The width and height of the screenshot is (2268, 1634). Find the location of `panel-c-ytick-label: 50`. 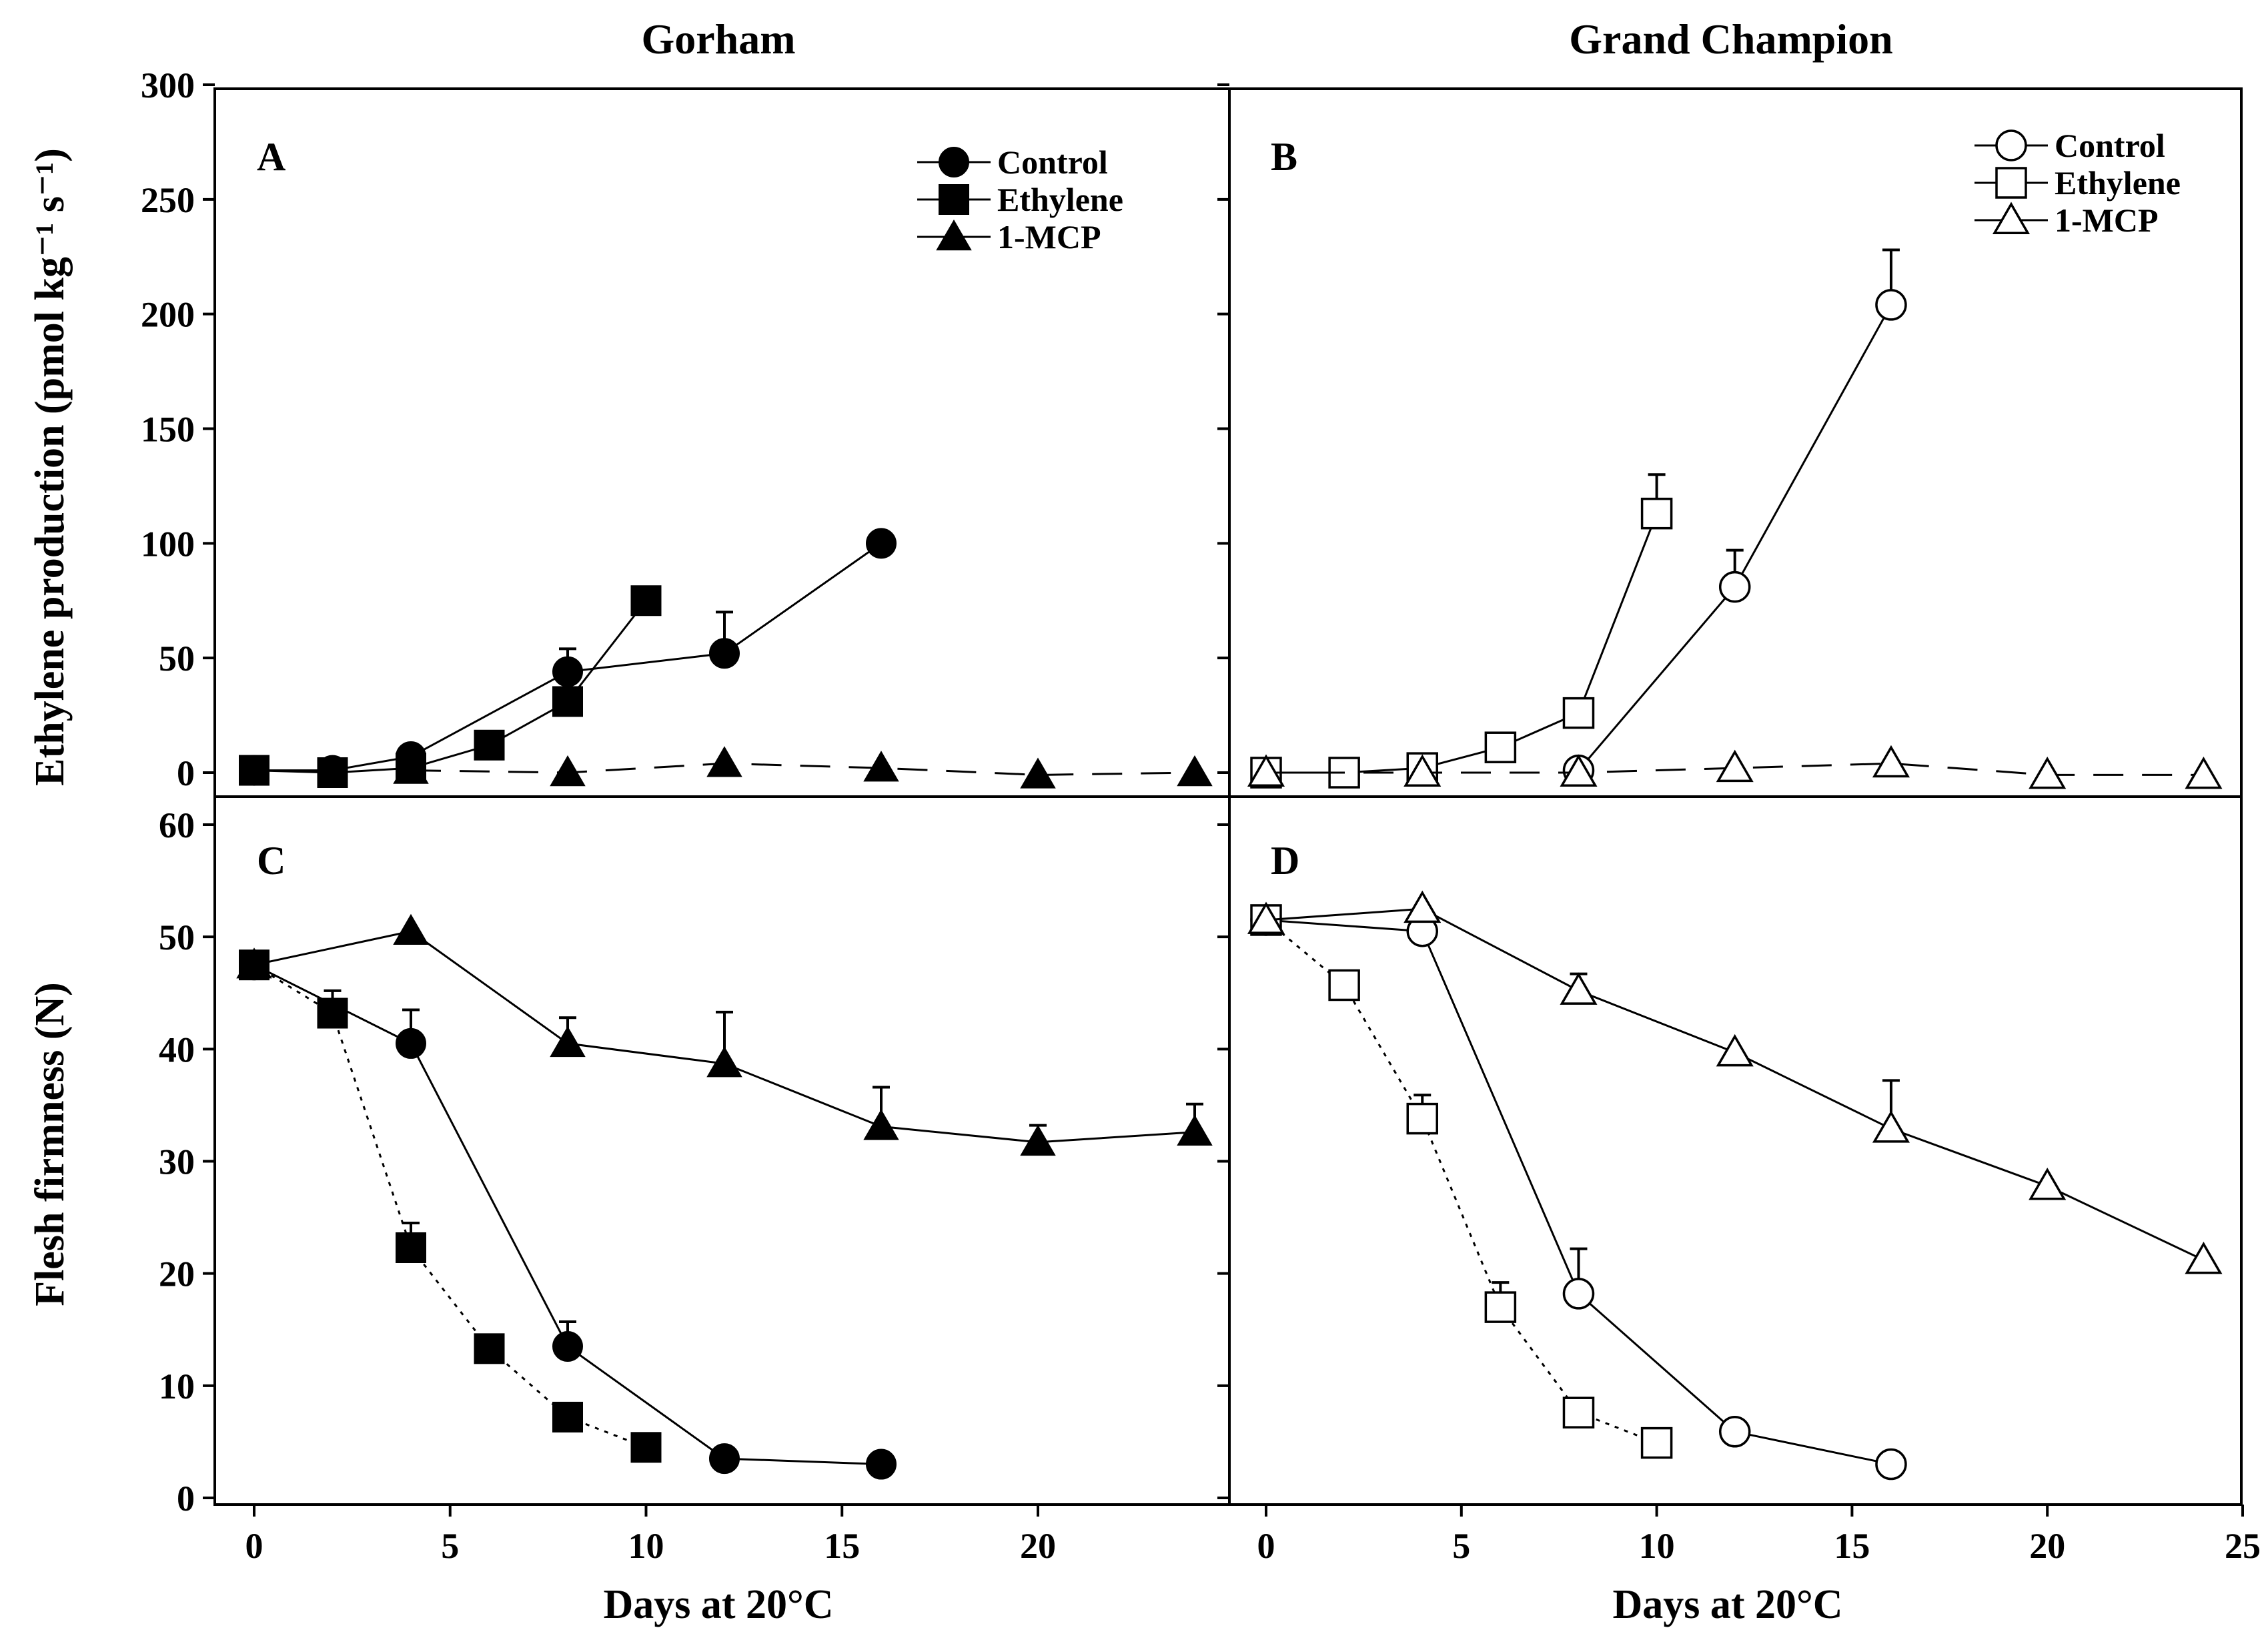

panel-c-ytick-label: 50 is located at coordinates (177, 937).